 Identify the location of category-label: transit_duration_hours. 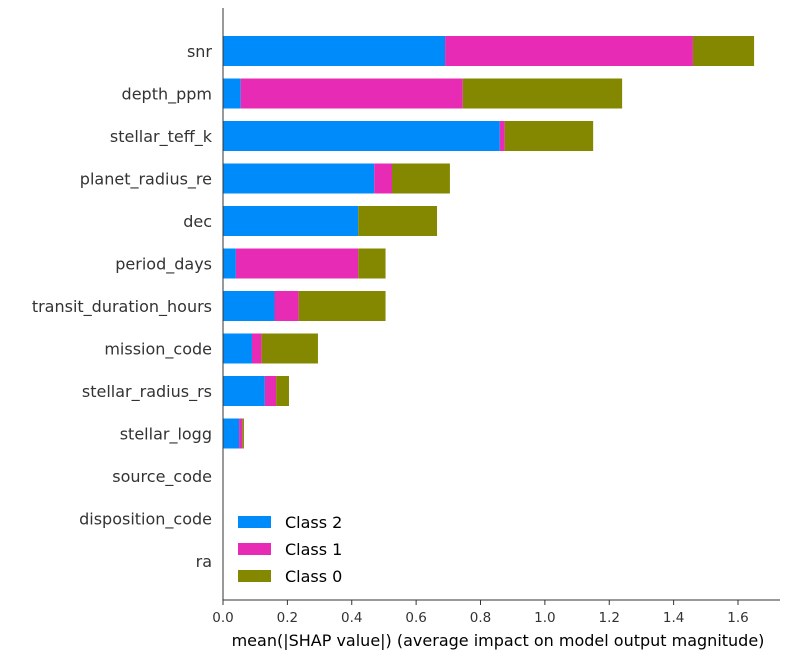
(122, 307).